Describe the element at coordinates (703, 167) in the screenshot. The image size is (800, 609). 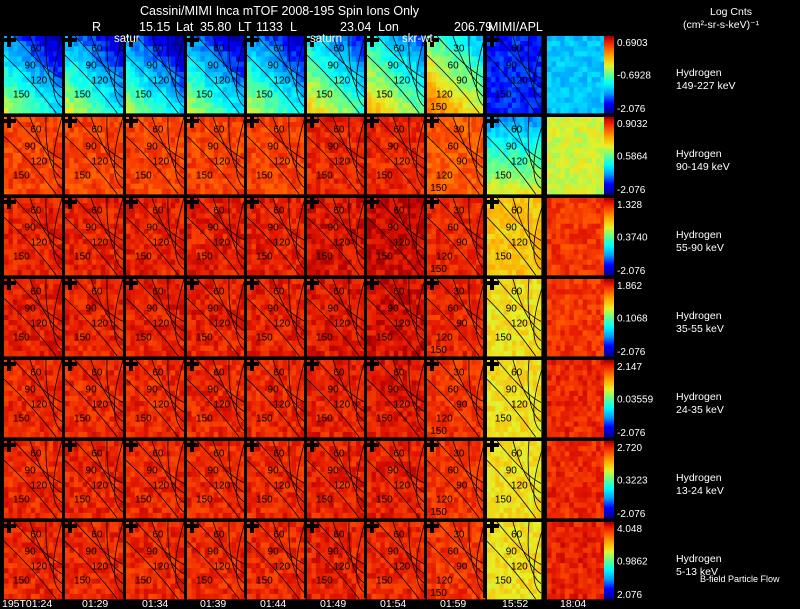
I see `band-energy-label: 90-149 keV` at that location.